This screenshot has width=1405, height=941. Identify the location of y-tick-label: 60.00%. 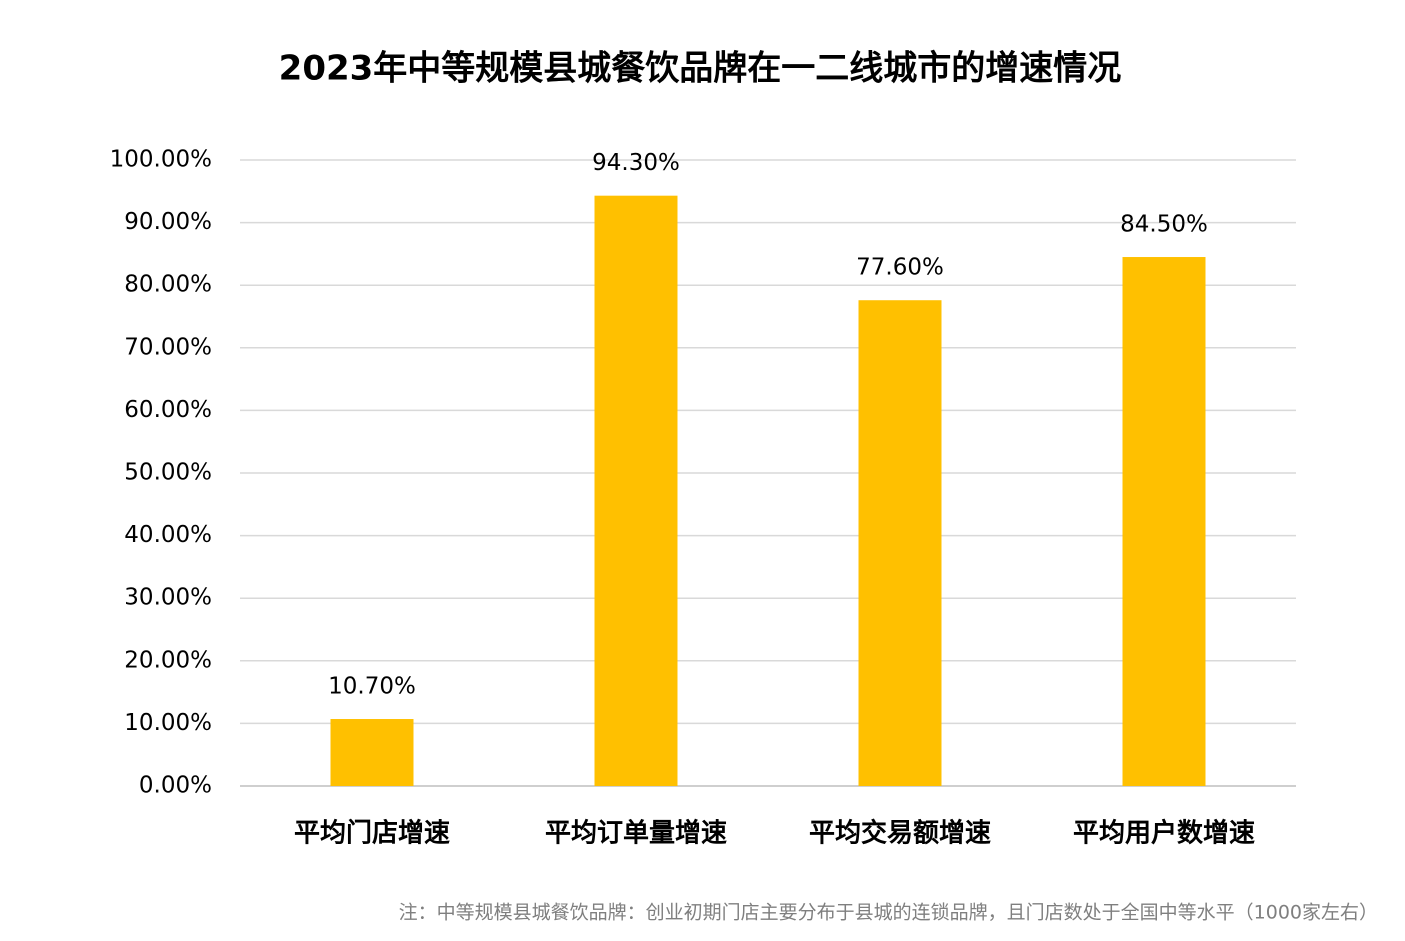
(168, 410).